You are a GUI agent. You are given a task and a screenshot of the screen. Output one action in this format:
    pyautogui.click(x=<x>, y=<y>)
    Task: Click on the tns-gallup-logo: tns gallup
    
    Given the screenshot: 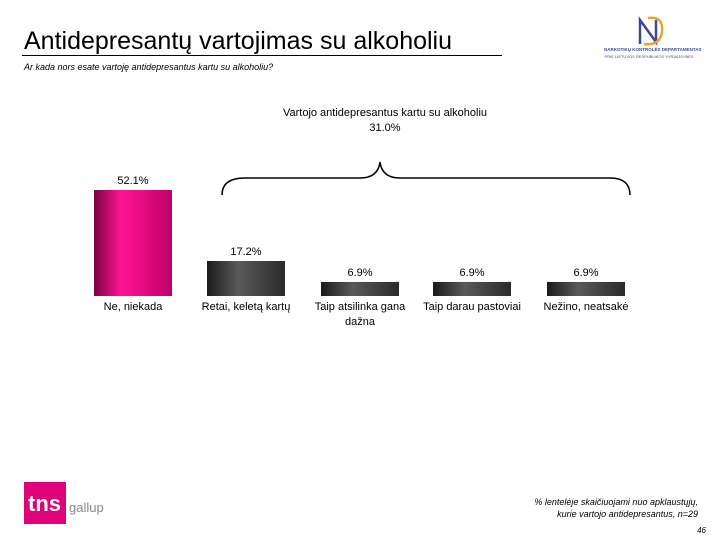 What is the action you would take?
    pyautogui.click(x=64, y=503)
    